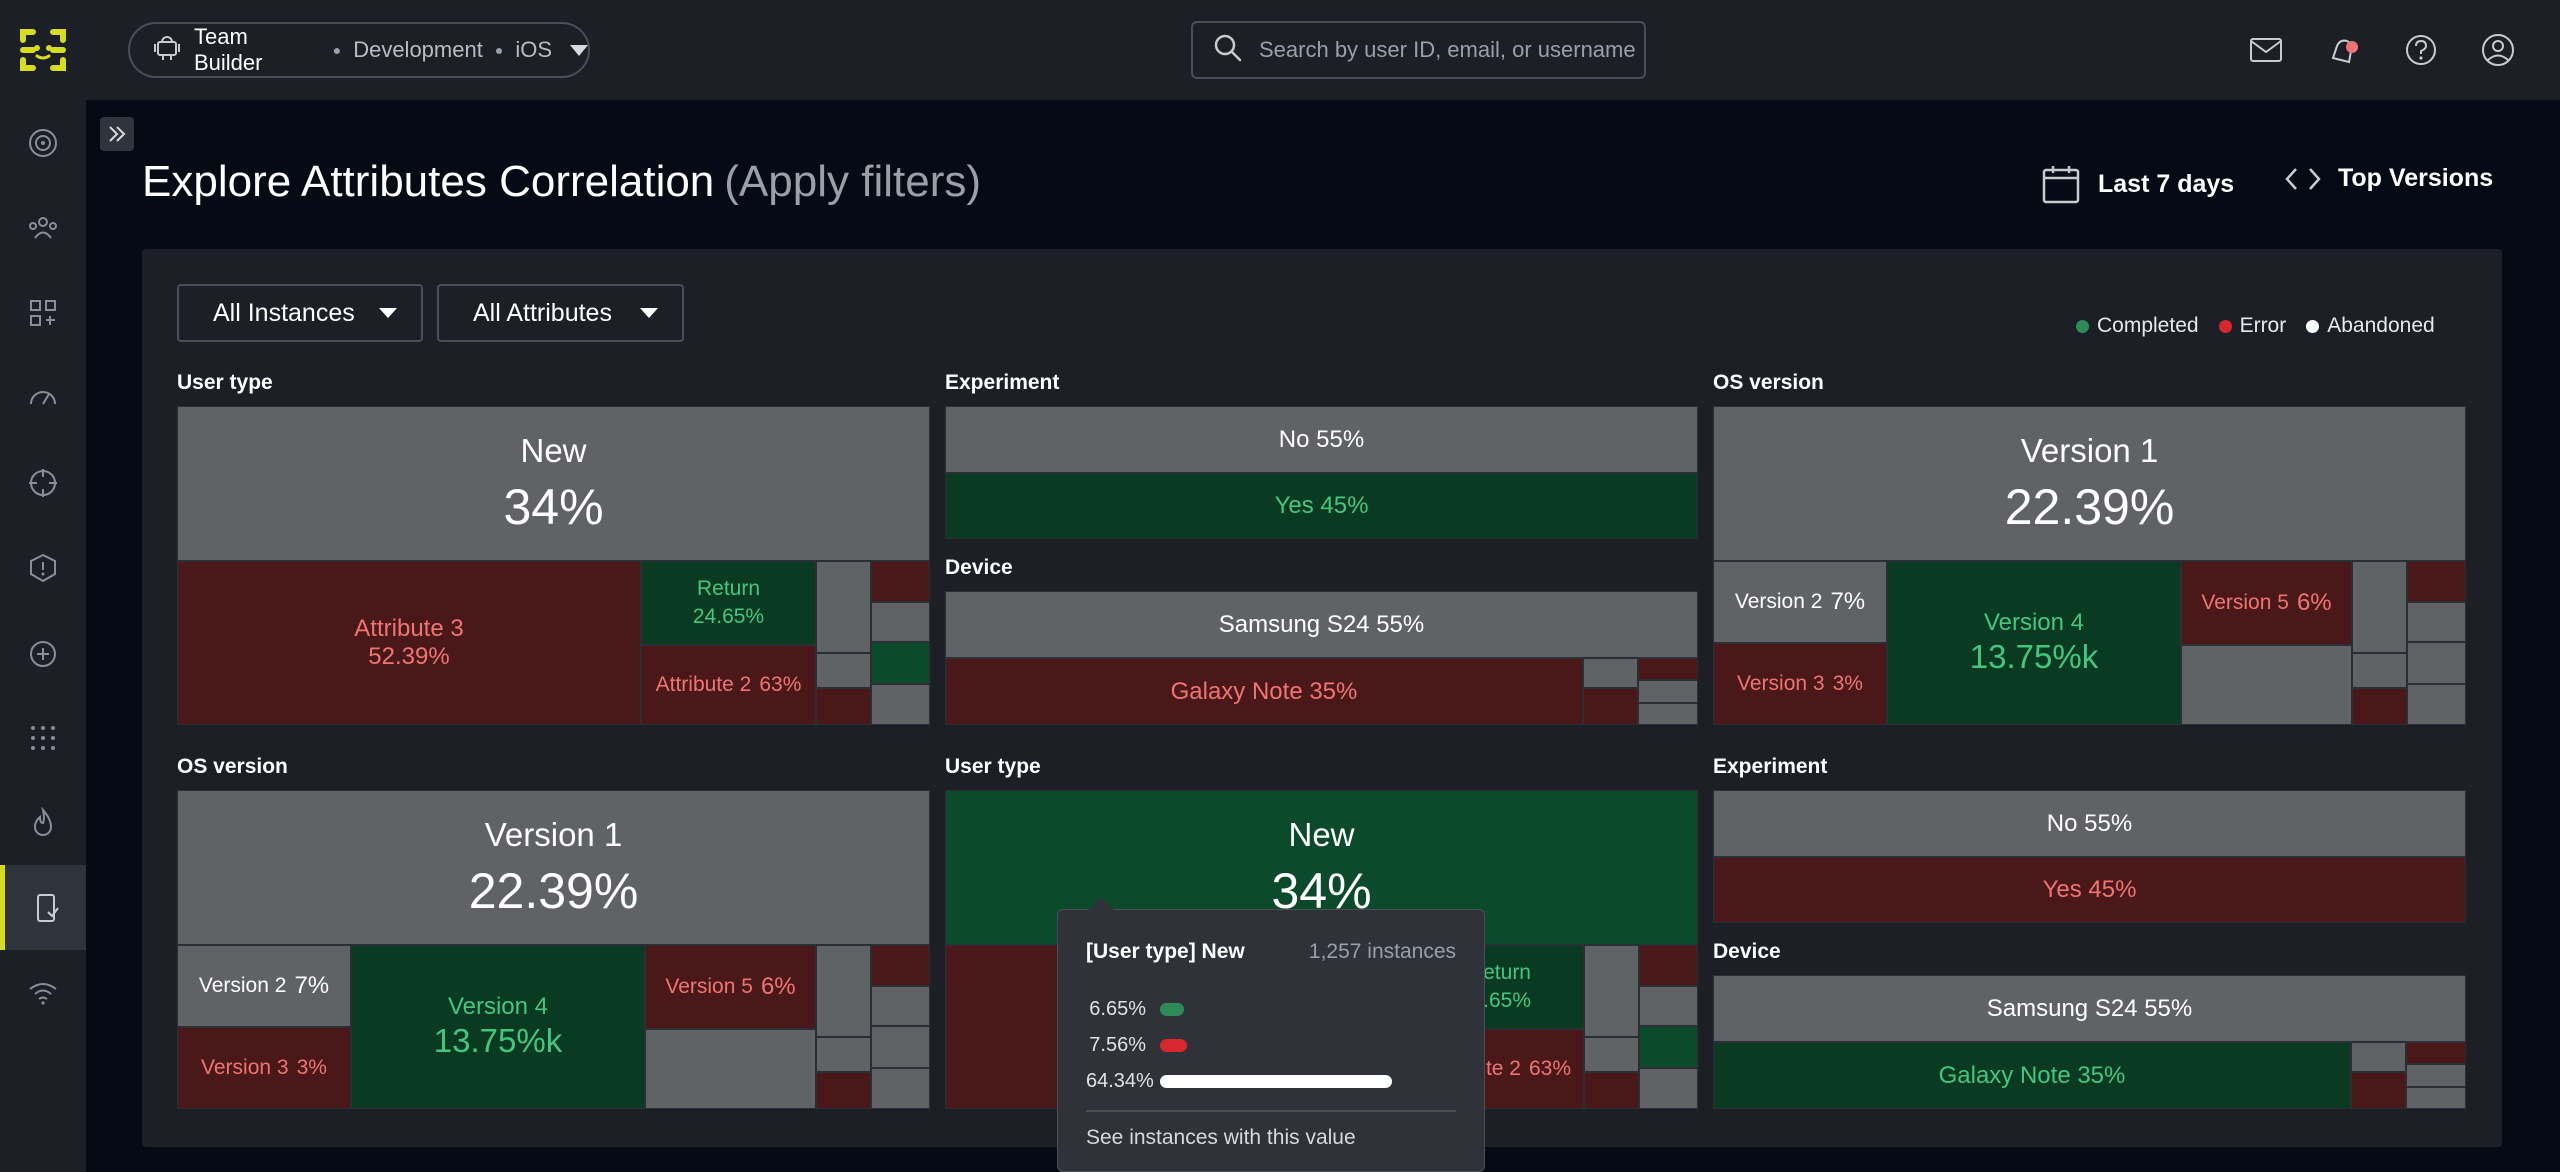 This screenshot has height=1172, width=2560. What do you see at coordinates (498, 1040) in the screenshot?
I see `tile-value: 13.75%k` at bounding box center [498, 1040].